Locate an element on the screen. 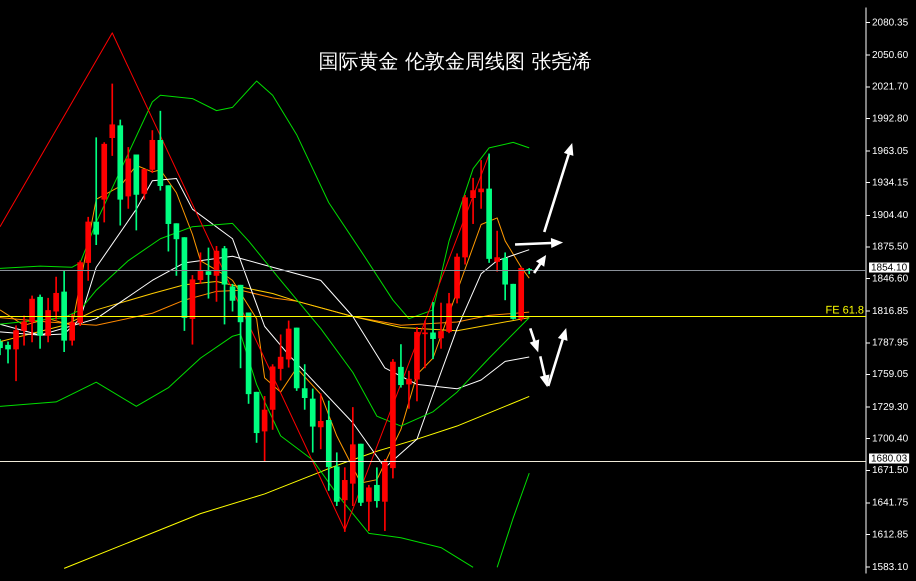 This screenshot has width=916, height=581. y-tick-label: 2050.60 is located at coordinates (890, 55).